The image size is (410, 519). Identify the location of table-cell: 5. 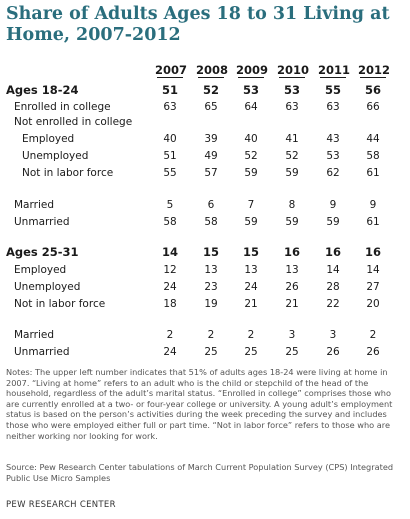
(170, 205).